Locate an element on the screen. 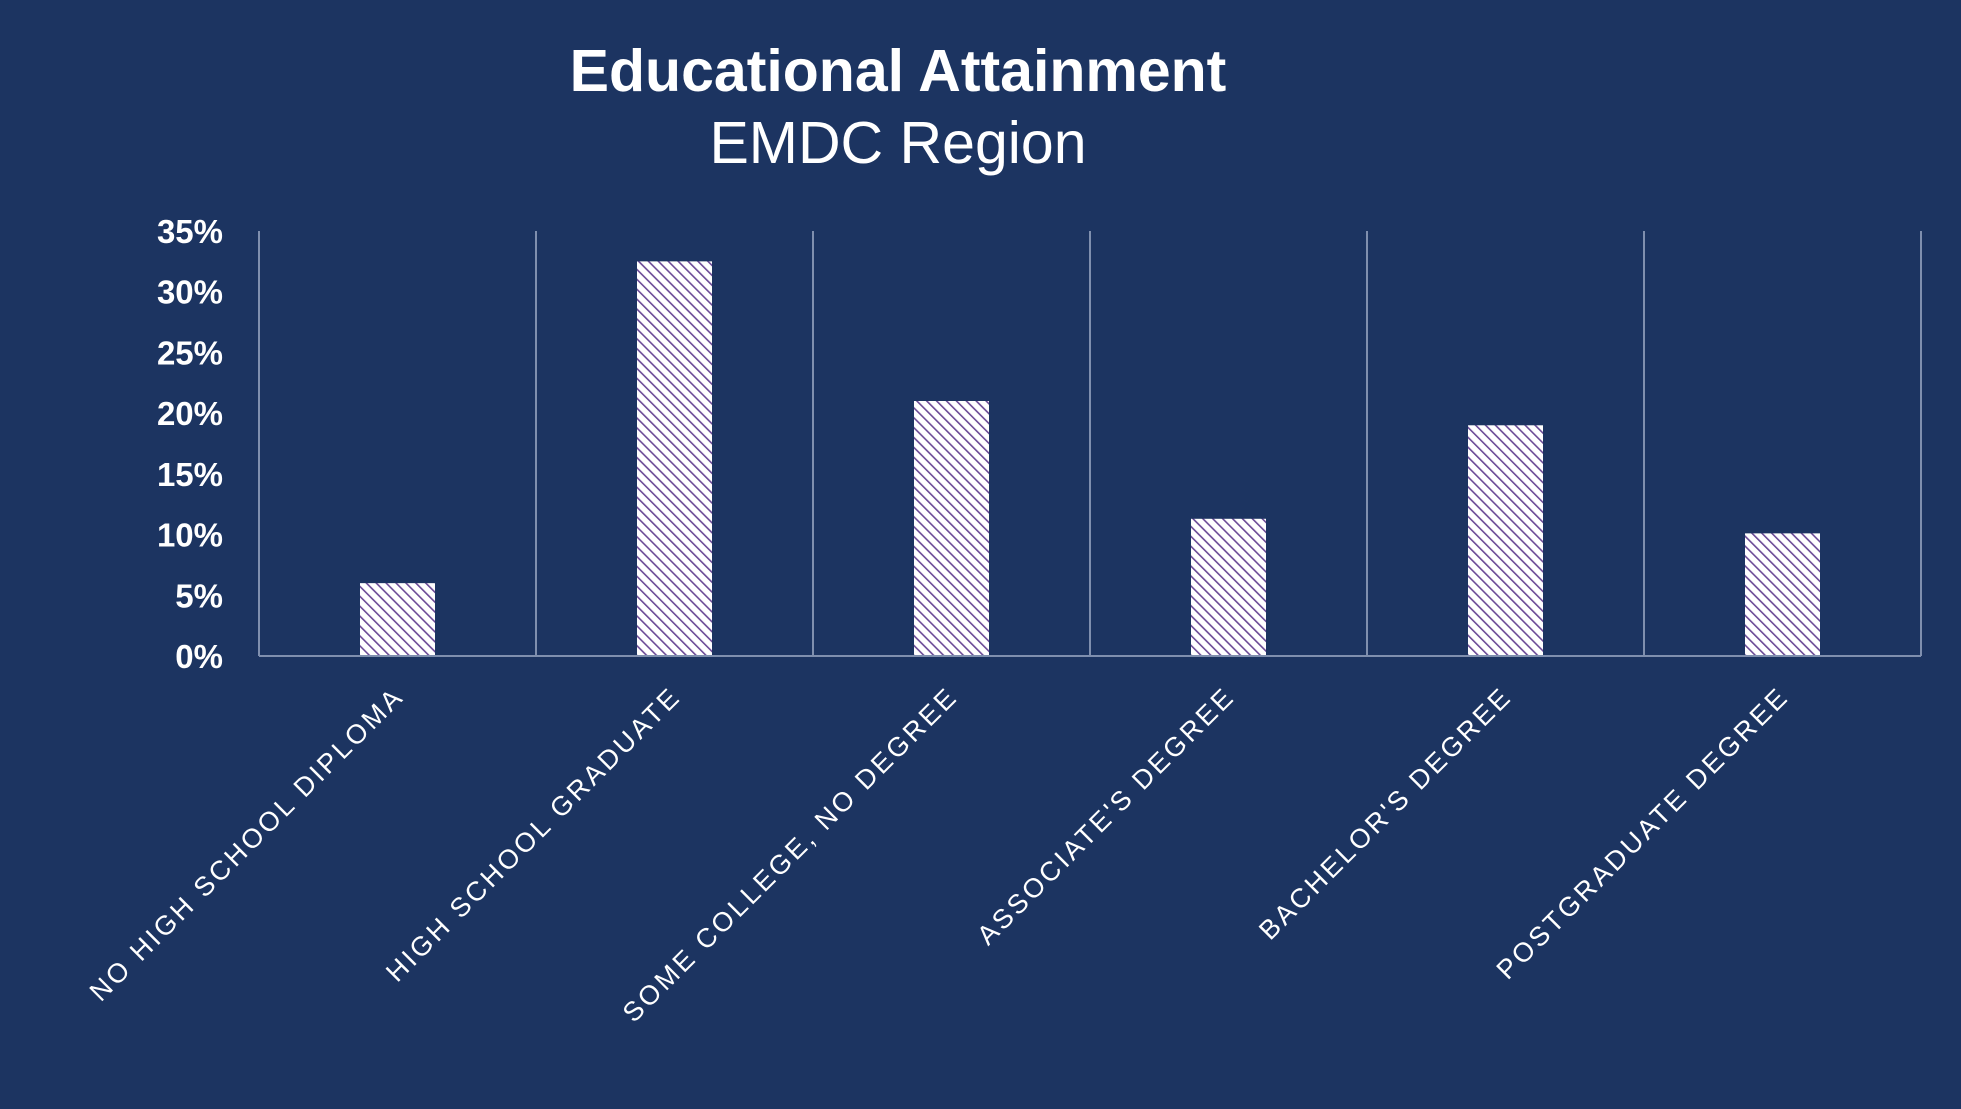 Image resolution: width=1961 pixels, height=1109 pixels. x-tick-label: ASSOCIATE'S DEGREE is located at coordinates (1106, 816).